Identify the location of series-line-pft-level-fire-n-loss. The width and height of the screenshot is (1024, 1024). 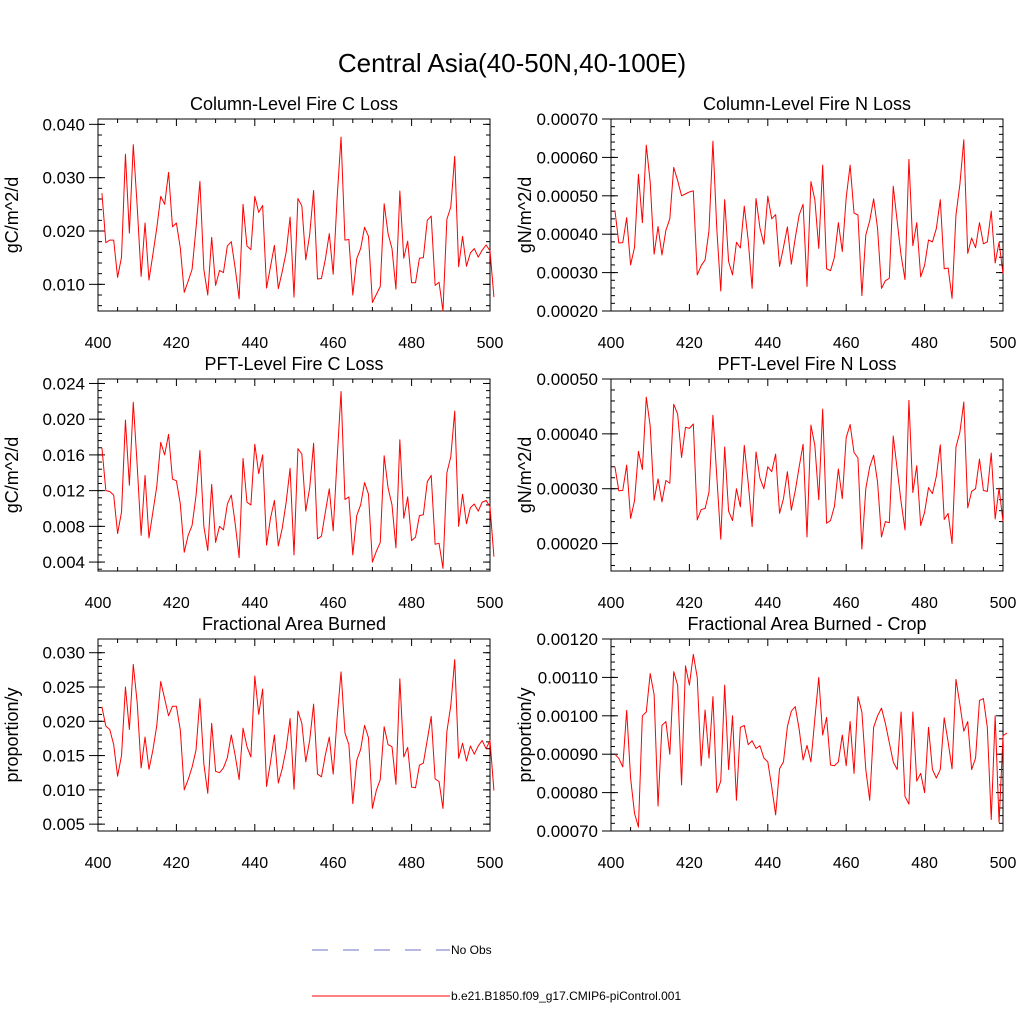
(809, 473).